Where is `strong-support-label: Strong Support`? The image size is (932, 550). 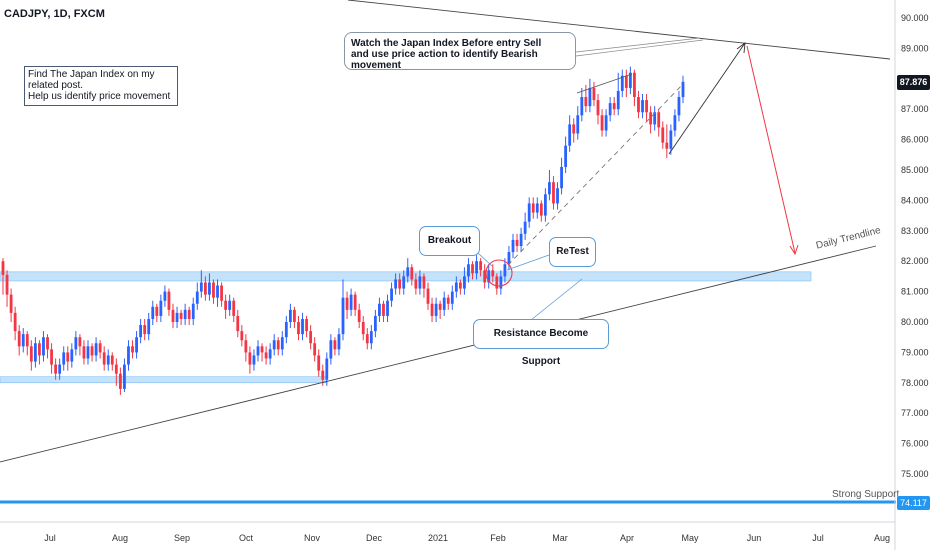 strong-support-label: Strong Support is located at coordinates (866, 494).